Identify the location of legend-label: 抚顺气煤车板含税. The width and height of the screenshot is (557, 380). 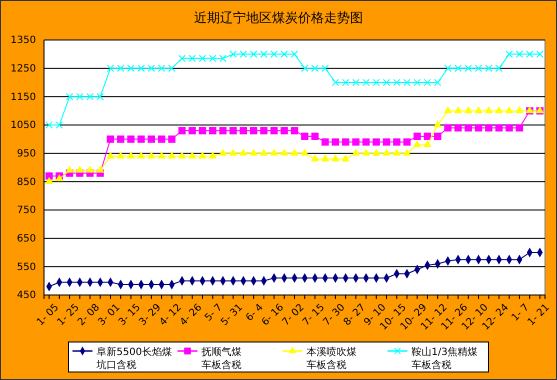
(221, 358).